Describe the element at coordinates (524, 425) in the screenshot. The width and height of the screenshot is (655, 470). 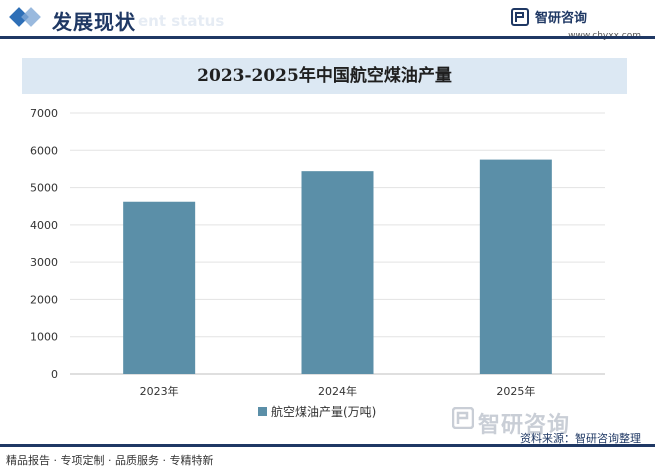
I see `watermark-brand: 智研咨询` at that location.